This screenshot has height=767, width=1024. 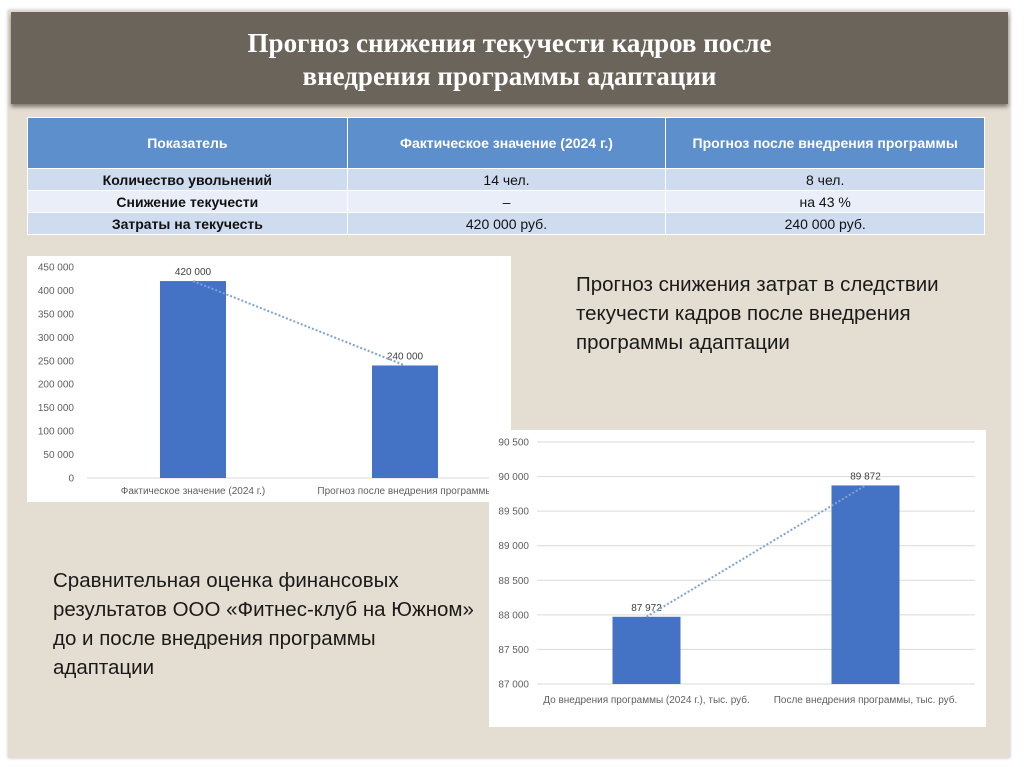 What do you see at coordinates (214, 638) in the screenshot?
I see `note-line: до и после внедрения программы` at bounding box center [214, 638].